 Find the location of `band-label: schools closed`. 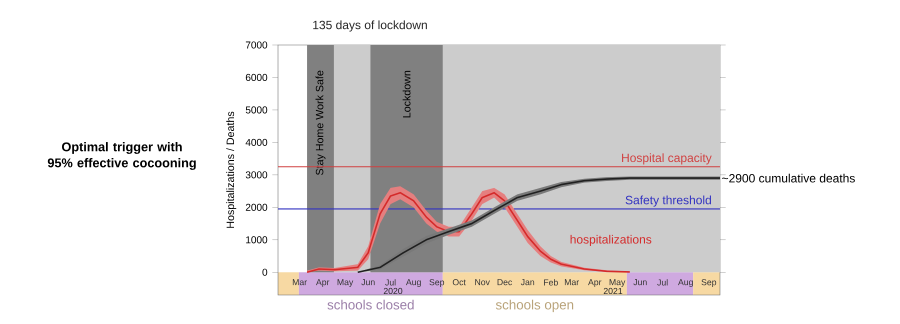

band-label: schools closed is located at coordinates (370, 305).